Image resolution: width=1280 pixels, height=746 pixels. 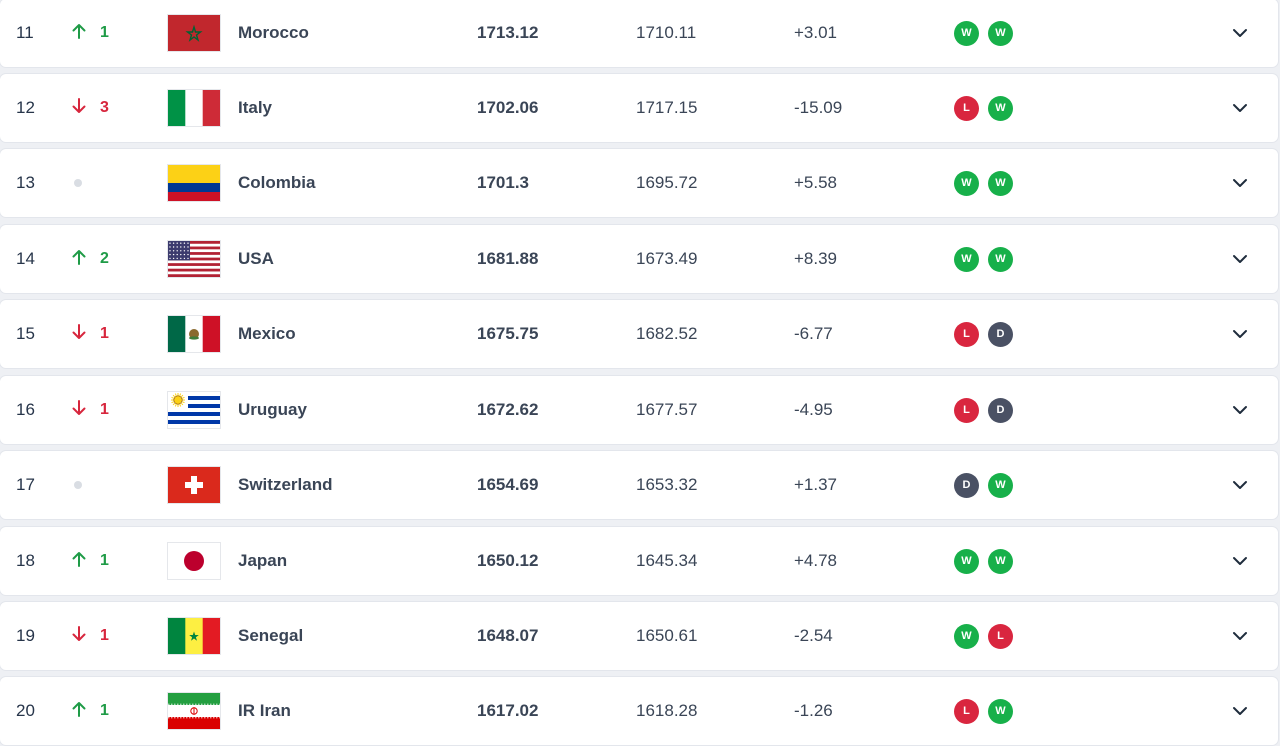 I want to click on morocco-flag-icon, so click(x=194, y=33).